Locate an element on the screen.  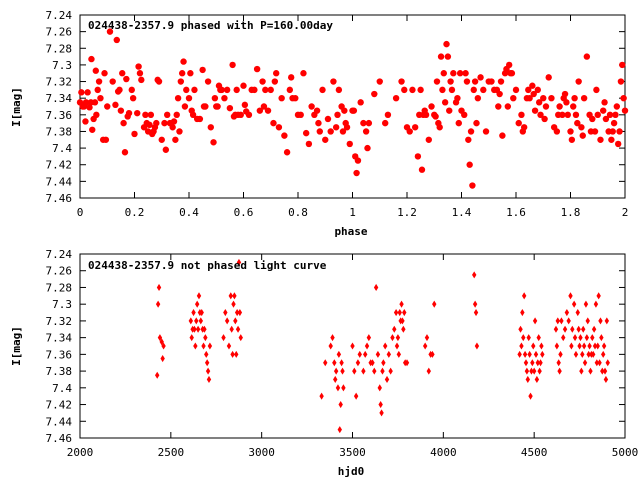
x-tick-label: 1.8 is located at coordinates (571, 212).